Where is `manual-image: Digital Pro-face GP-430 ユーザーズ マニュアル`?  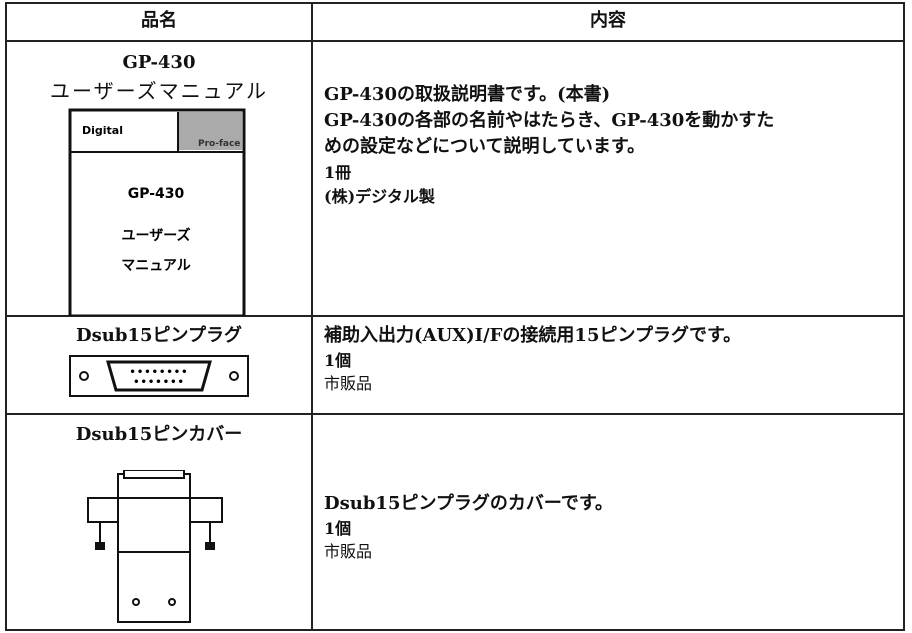 manual-image: Digital Pro-face GP-430 ユーザーズ マニュアル is located at coordinates (157, 212).